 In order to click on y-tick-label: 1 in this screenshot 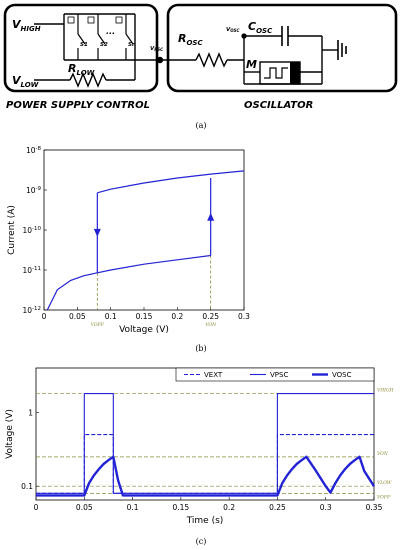, I will do `click(30, 412)`.